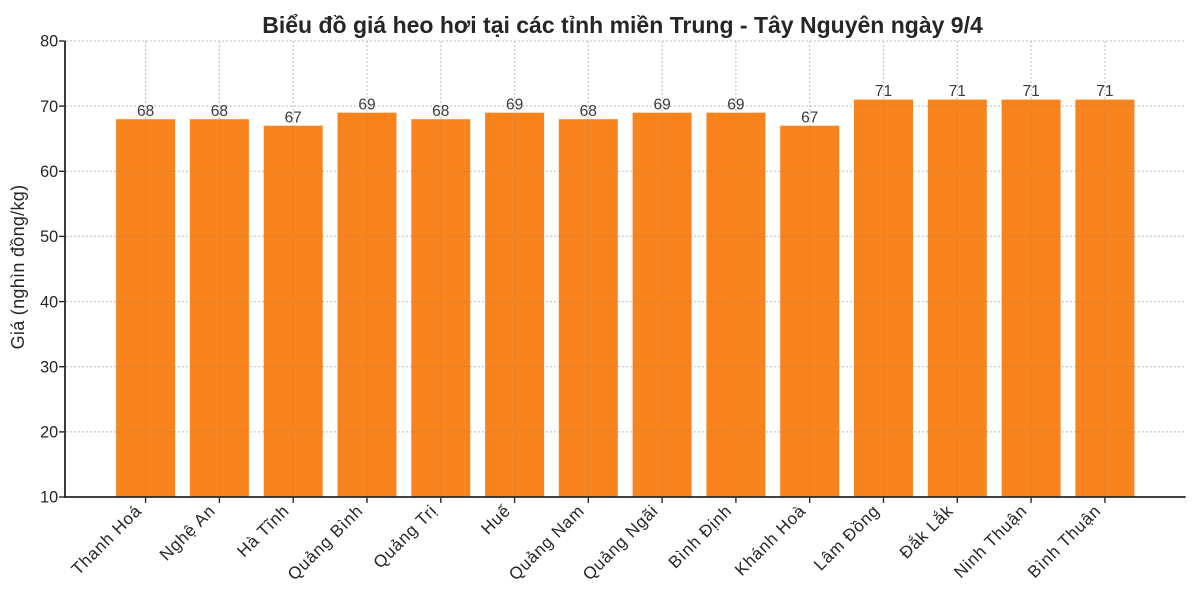 The width and height of the screenshot is (1200, 600). I want to click on svg-text: 60, so click(49, 172).